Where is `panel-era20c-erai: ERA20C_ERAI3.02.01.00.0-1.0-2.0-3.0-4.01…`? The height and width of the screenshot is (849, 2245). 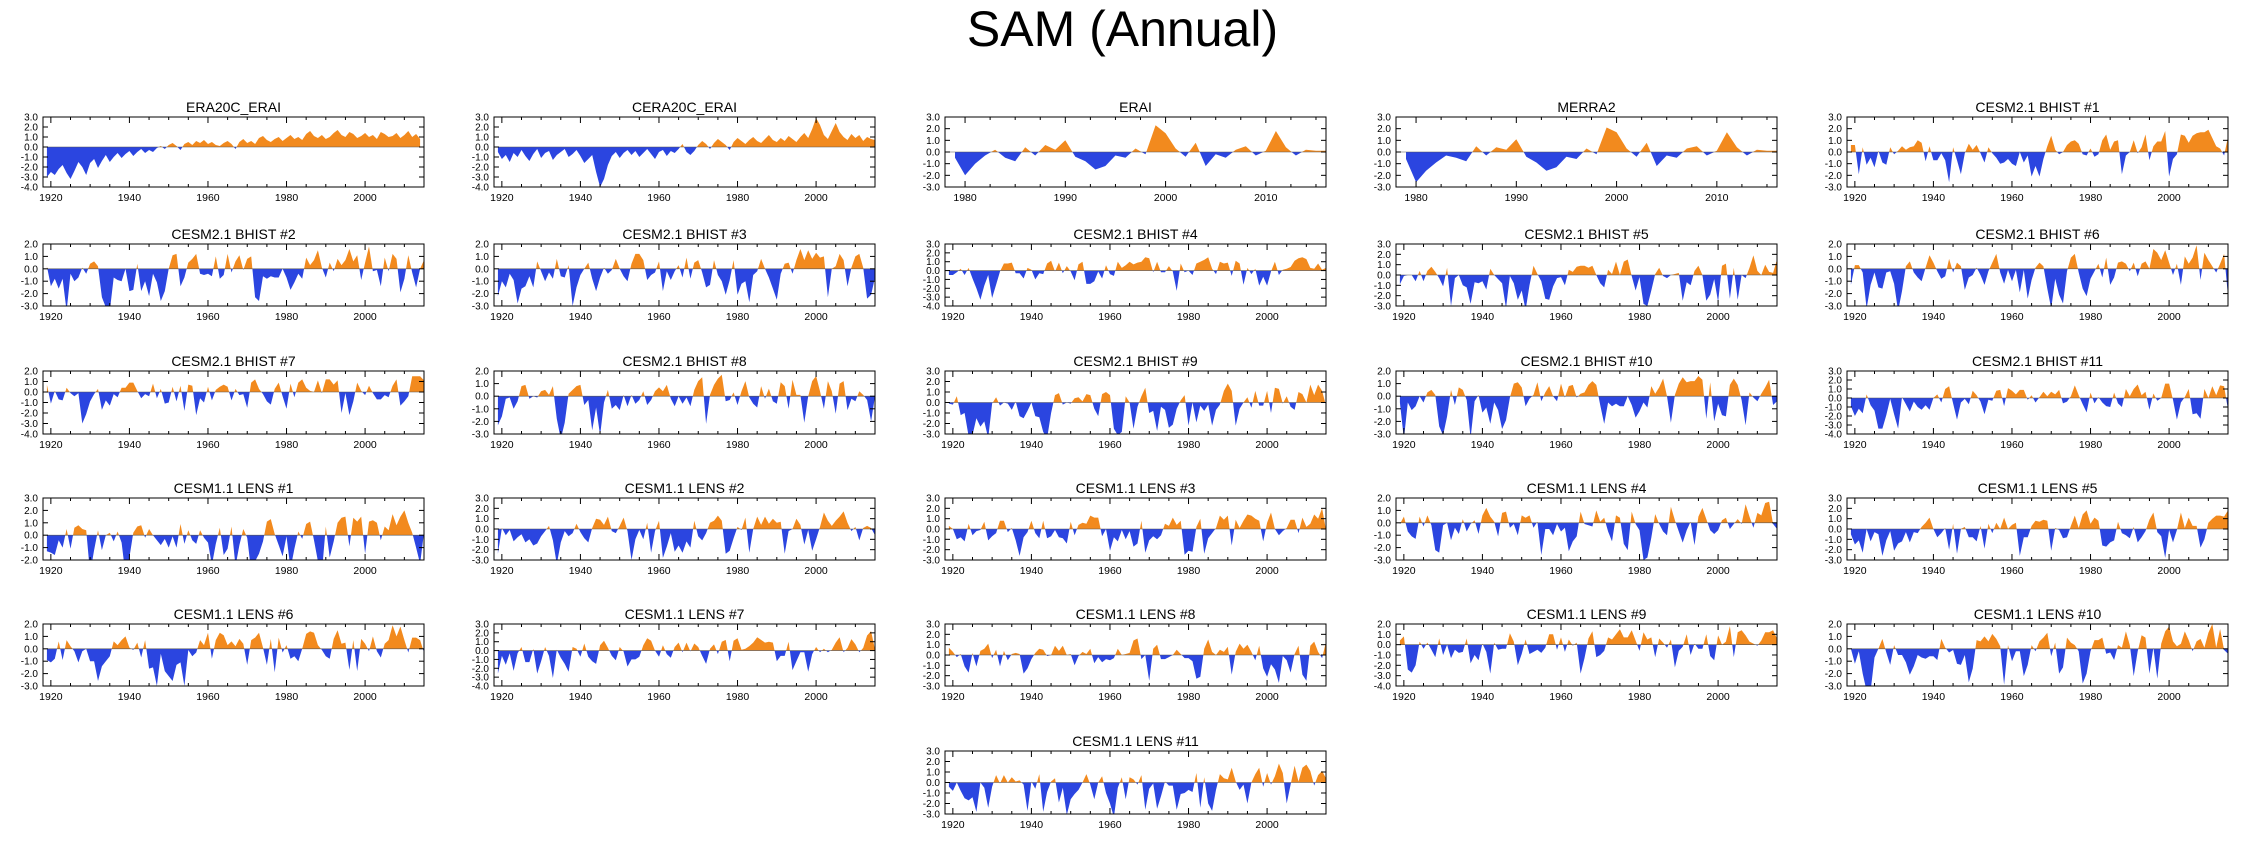
panel-era20c-erai: ERA20C_ERAI3.02.01.00.0-1.0-2.0-3.0-4.01… is located at coordinates (223, 151).